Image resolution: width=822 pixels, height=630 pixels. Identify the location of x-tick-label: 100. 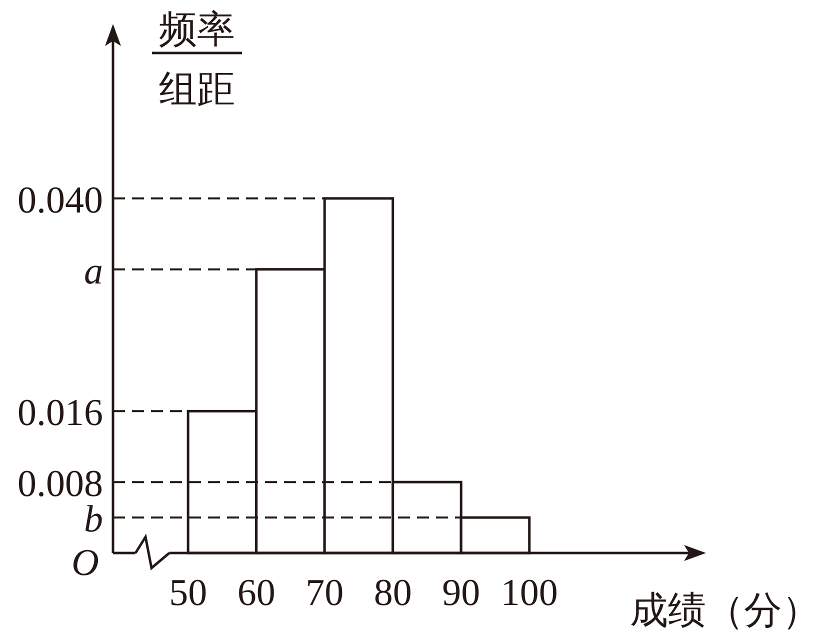
(529, 593).